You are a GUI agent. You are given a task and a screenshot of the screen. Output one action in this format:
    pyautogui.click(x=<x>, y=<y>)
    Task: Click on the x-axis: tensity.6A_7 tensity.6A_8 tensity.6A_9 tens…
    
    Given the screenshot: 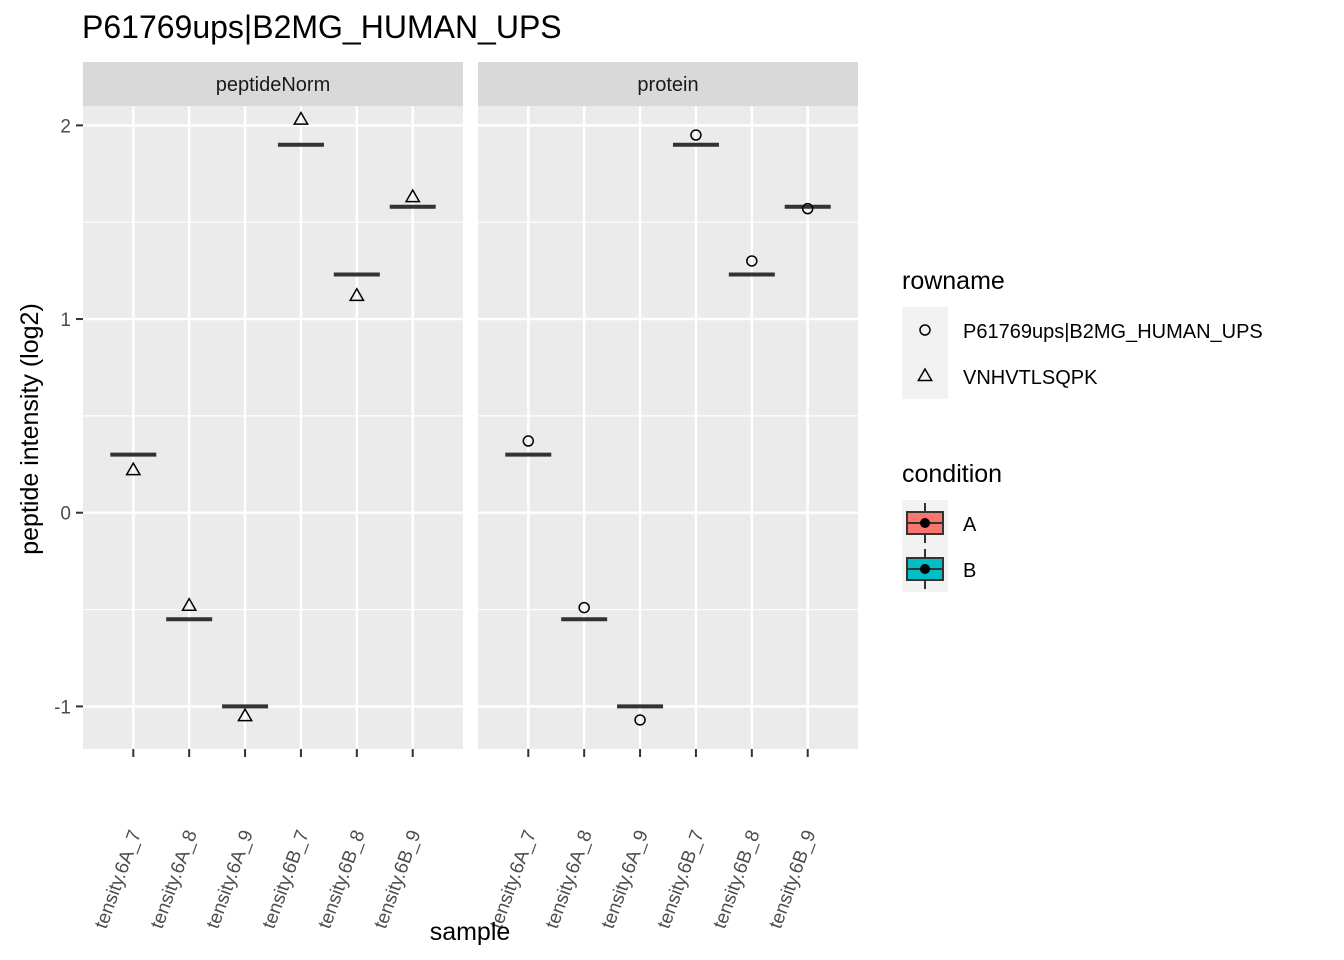 What is the action you would take?
    pyautogui.click(x=455, y=840)
    